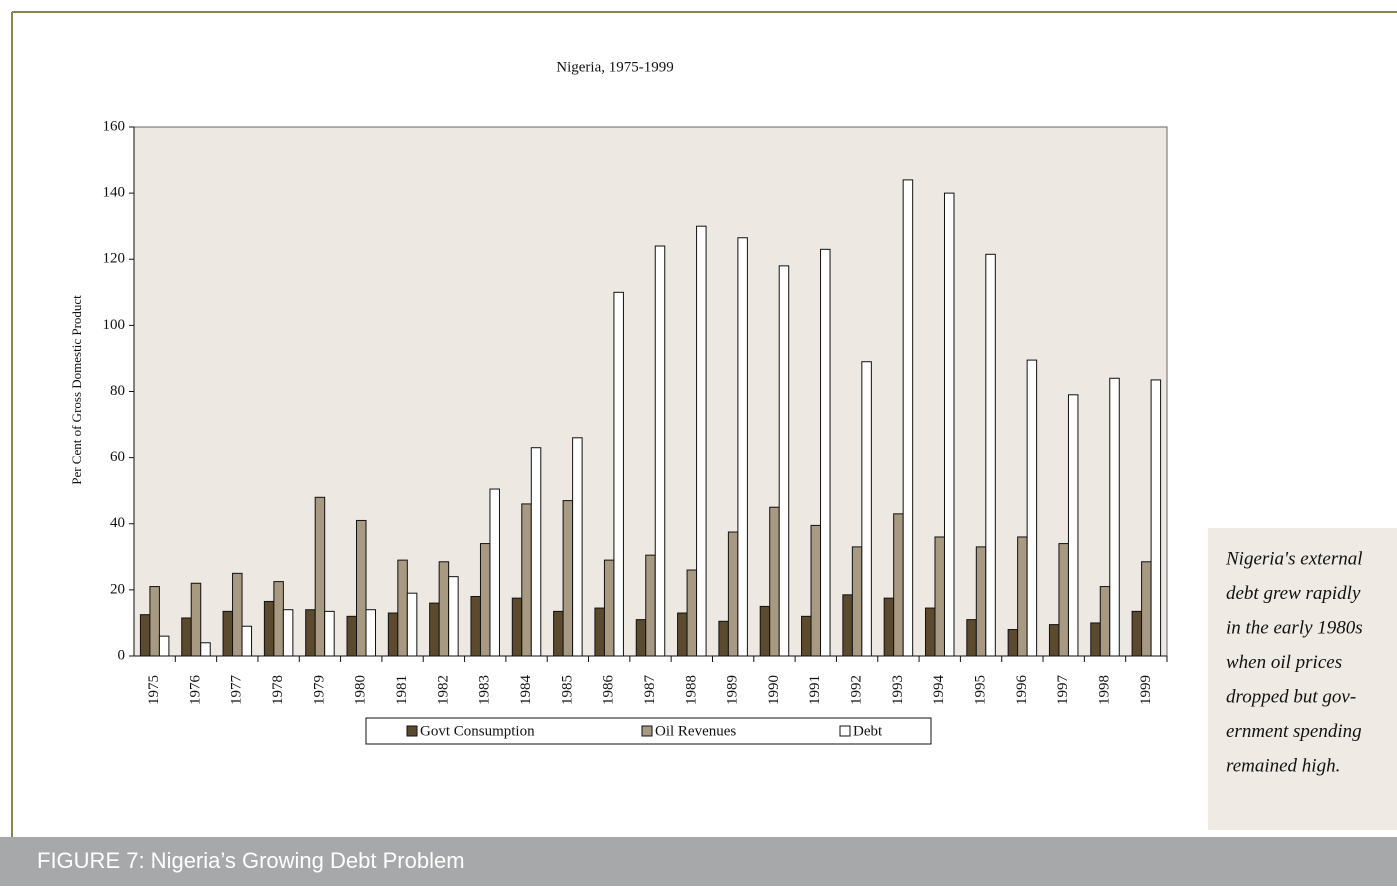  Describe the element at coordinates (154, 690) in the screenshot. I see `x-tick-label: 1975` at that location.